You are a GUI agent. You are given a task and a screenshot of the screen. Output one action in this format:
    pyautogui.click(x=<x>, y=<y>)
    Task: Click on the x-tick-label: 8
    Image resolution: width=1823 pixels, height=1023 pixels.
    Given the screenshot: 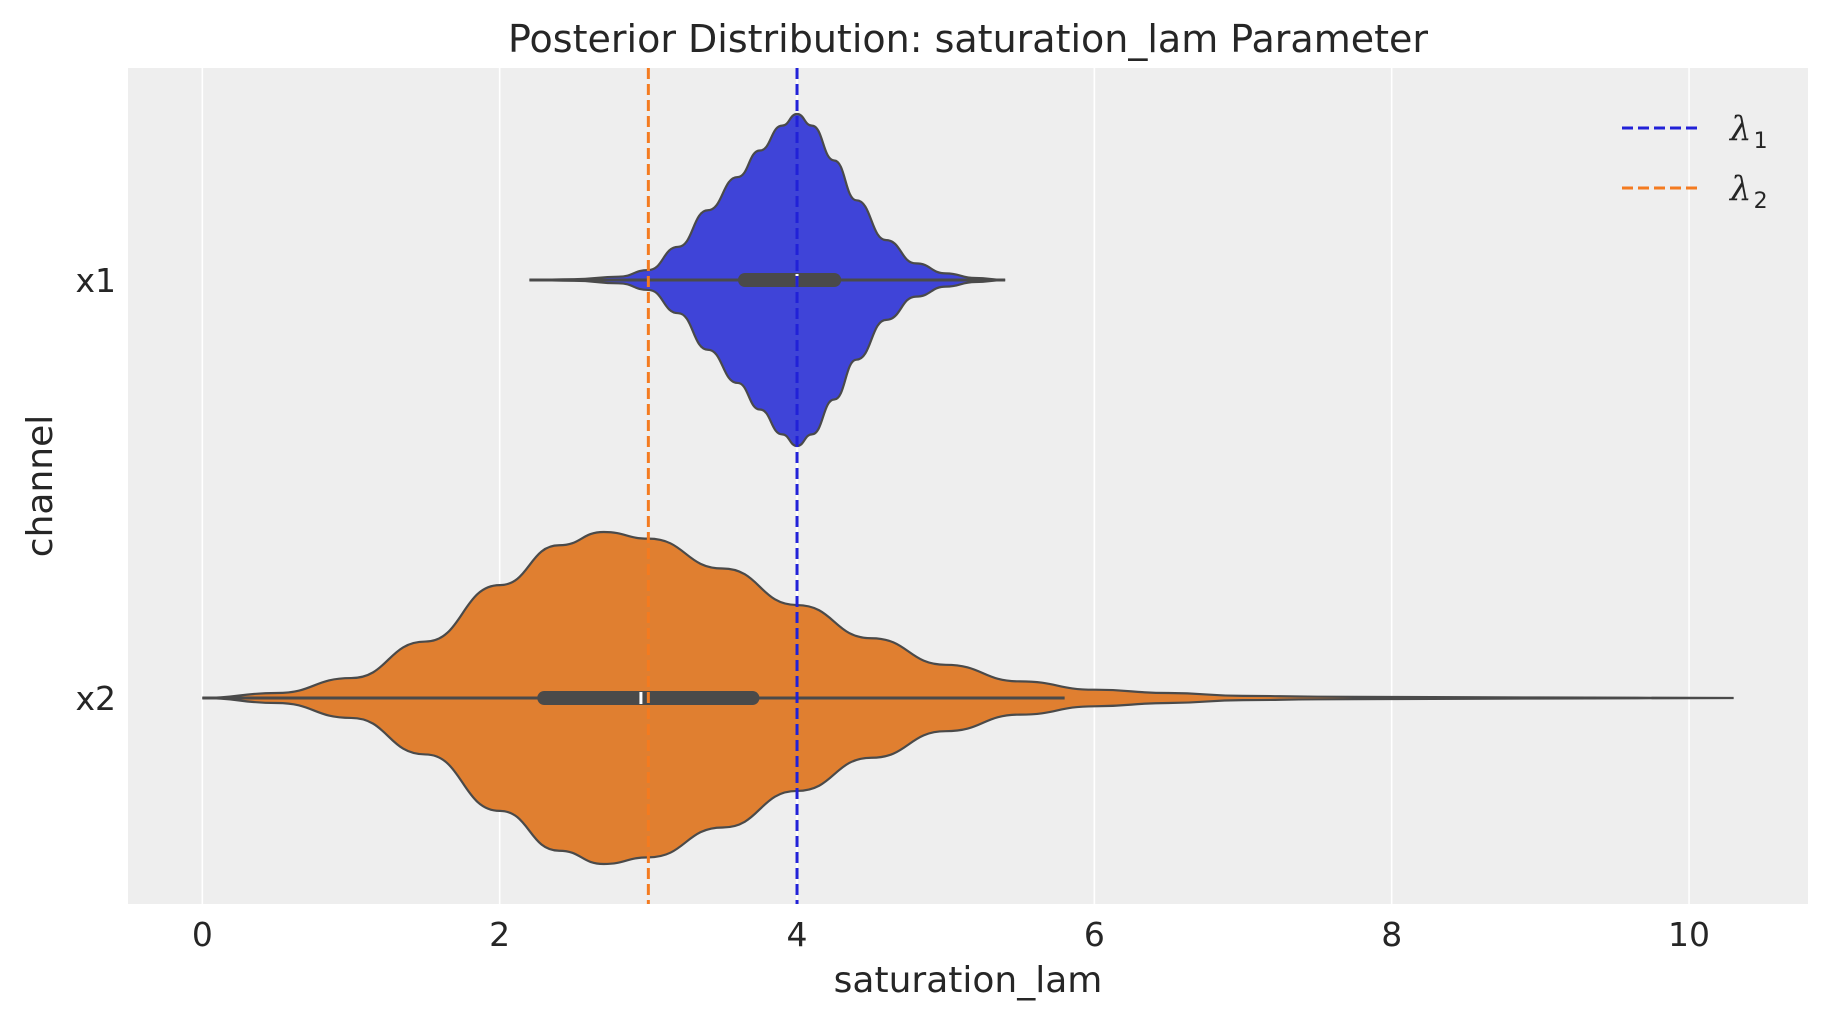 What is the action you would take?
    pyautogui.click(x=1391, y=934)
    